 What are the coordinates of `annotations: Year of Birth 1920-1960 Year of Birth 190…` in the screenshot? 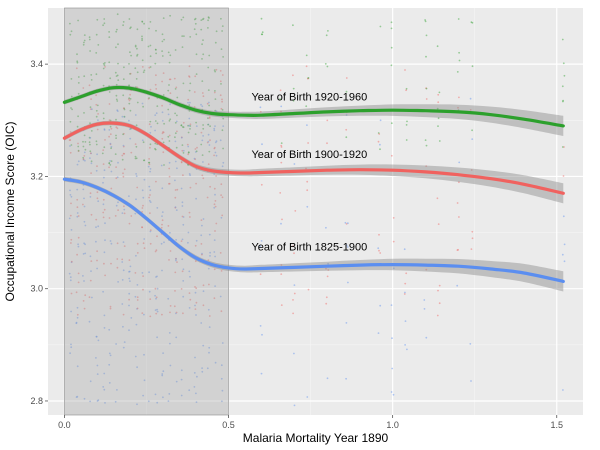 It's located at (309, 173).